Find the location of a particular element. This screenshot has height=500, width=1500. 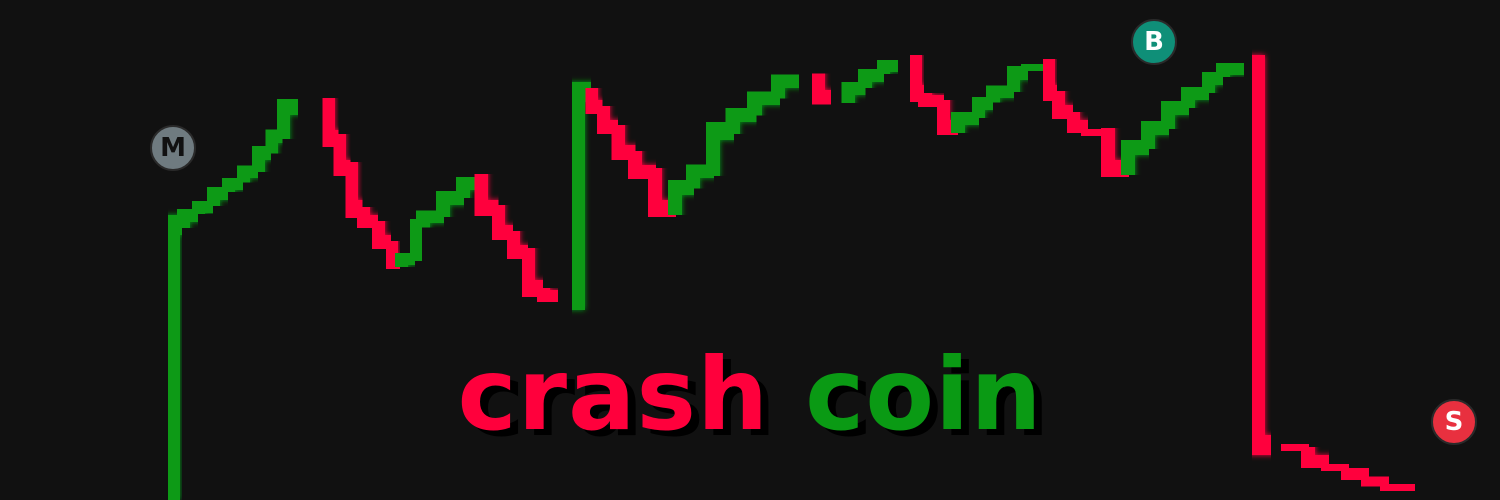

title-word-crash: crash is located at coordinates (613, 394).